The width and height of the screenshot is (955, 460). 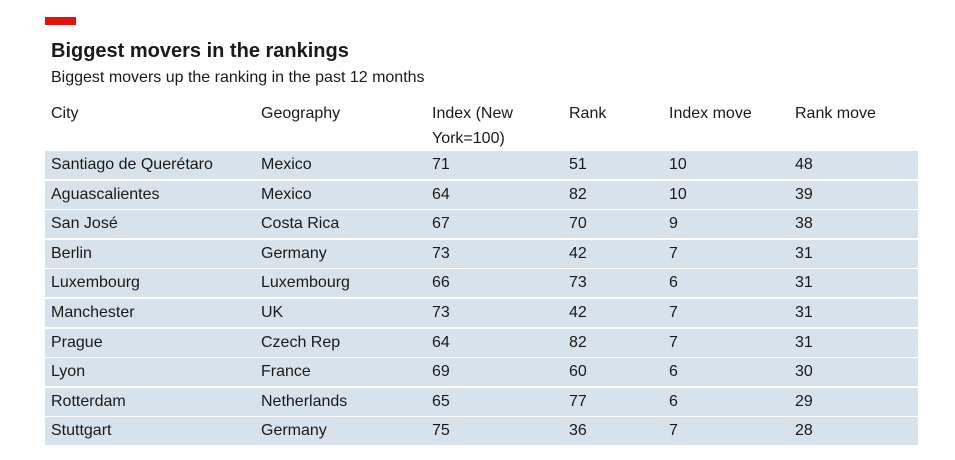 What do you see at coordinates (578, 431) in the screenshot?
I see `cell-rank: 36` at bounding box center [578, 431].